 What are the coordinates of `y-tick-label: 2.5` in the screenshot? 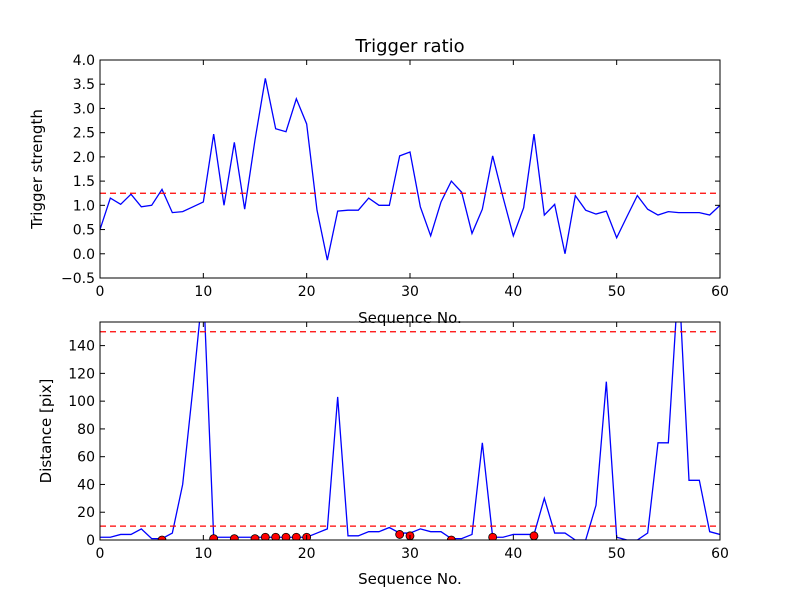 It's located at (84, 134).